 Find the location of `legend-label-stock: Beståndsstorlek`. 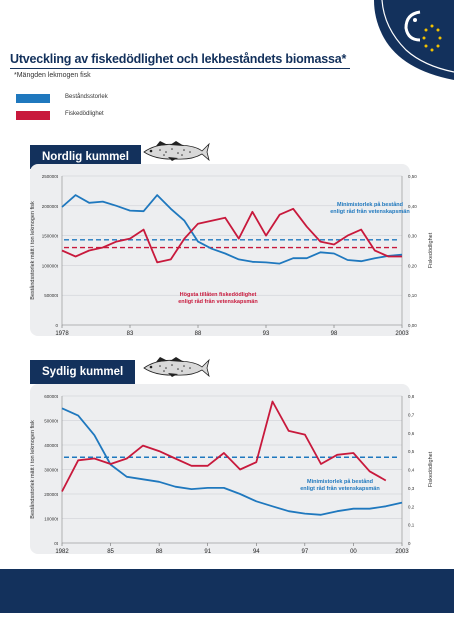

legend-label-stock: Beståndsstorlek is located at coordinates (86, 97).